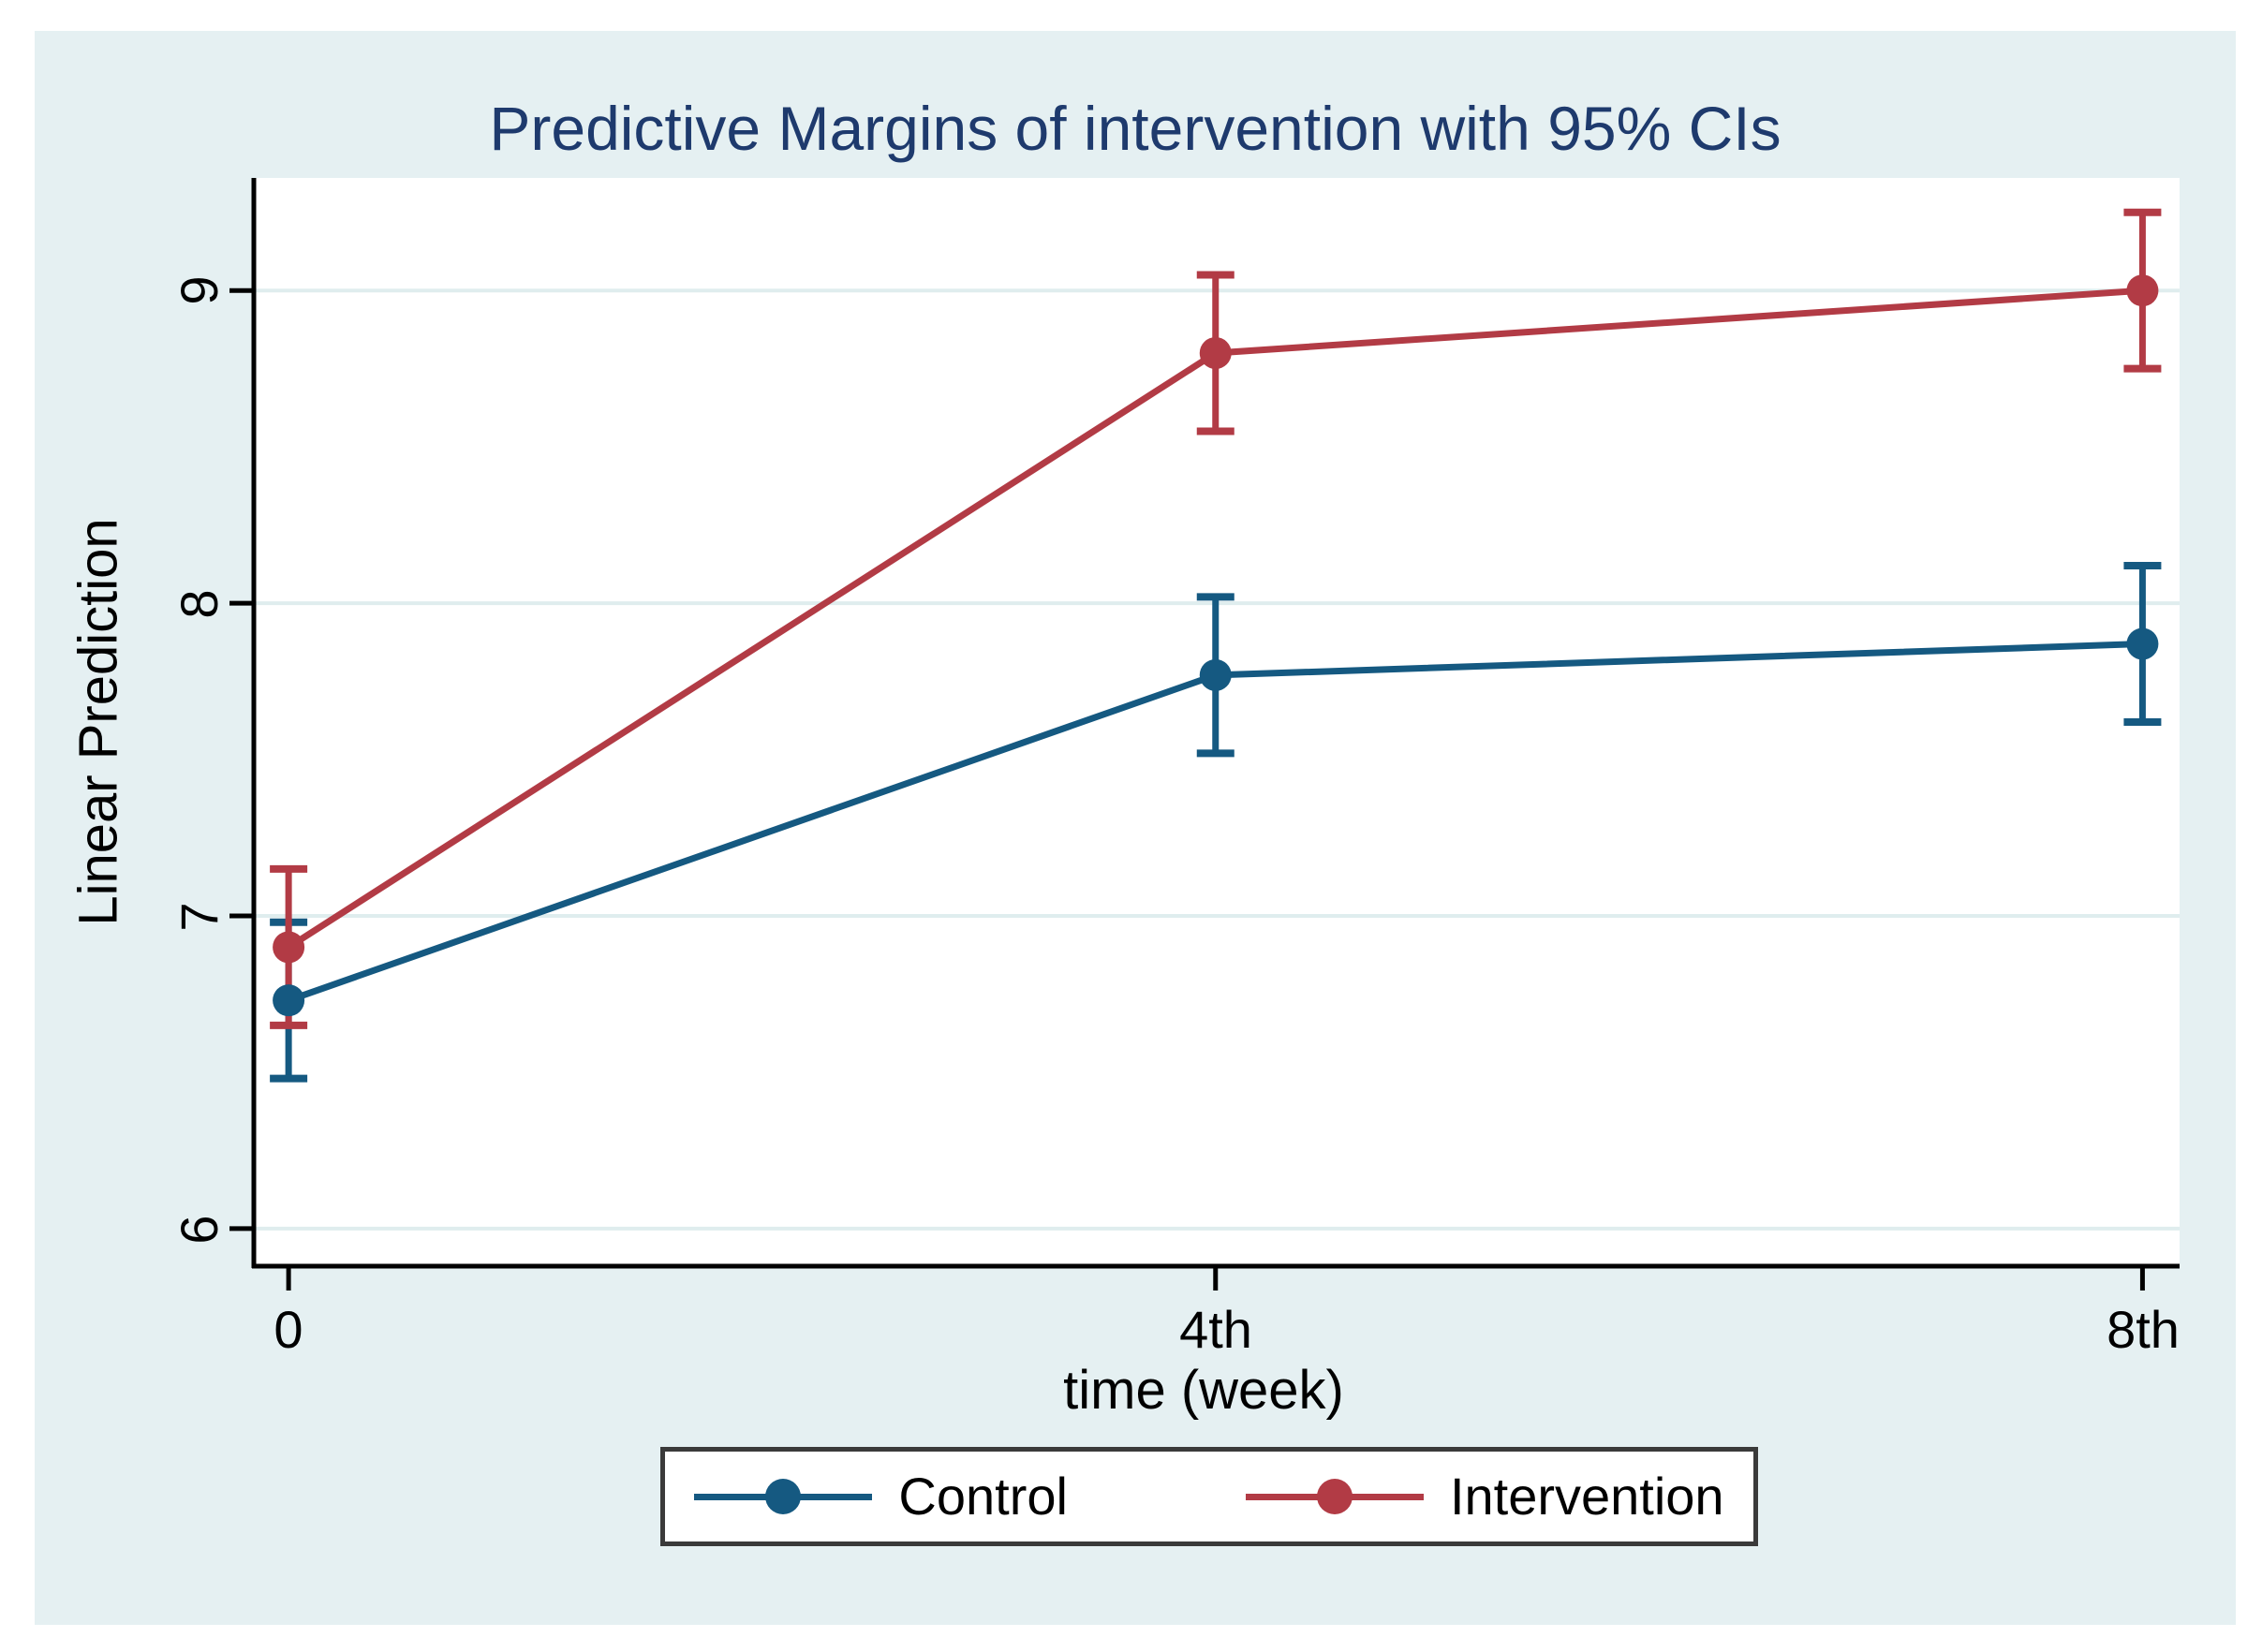  Describe the element at coordinates (2143, 1329) in the screenshot. I see `x-tick-label-8th: 8th` at that location.